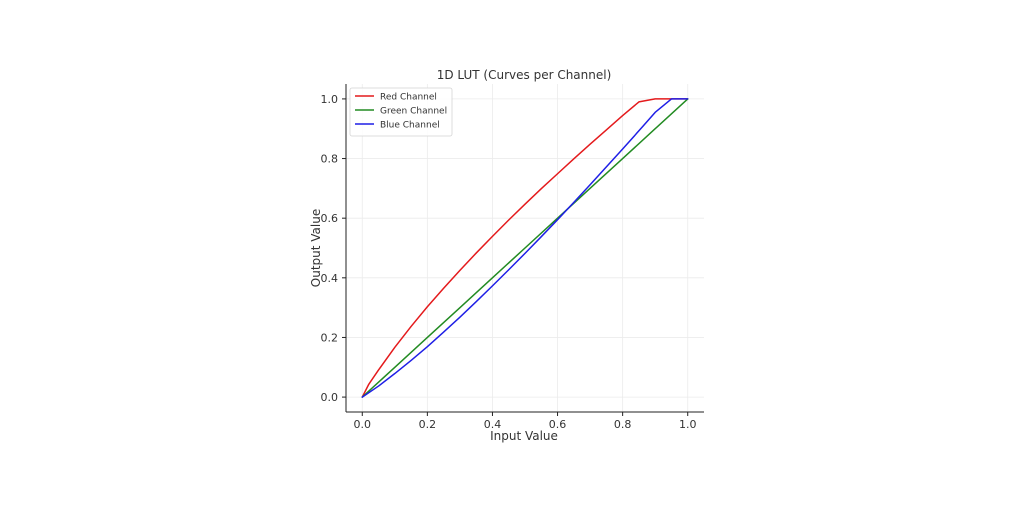  Describe the element at coordinates (623, 424) in the screenshot. I see `x-tick-label: 0.8` at that location.